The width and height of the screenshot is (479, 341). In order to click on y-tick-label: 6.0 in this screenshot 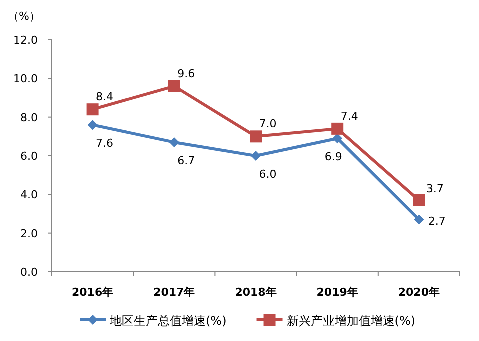, I will do `click(29, 156)`.